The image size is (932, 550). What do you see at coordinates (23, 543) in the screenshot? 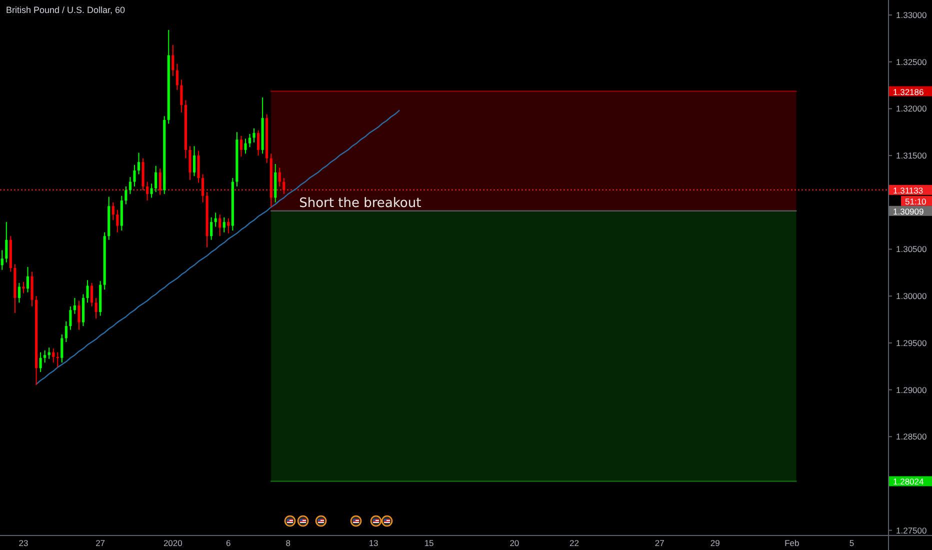
I see `x-tick-label: 23` at bounding box center [23, 543].